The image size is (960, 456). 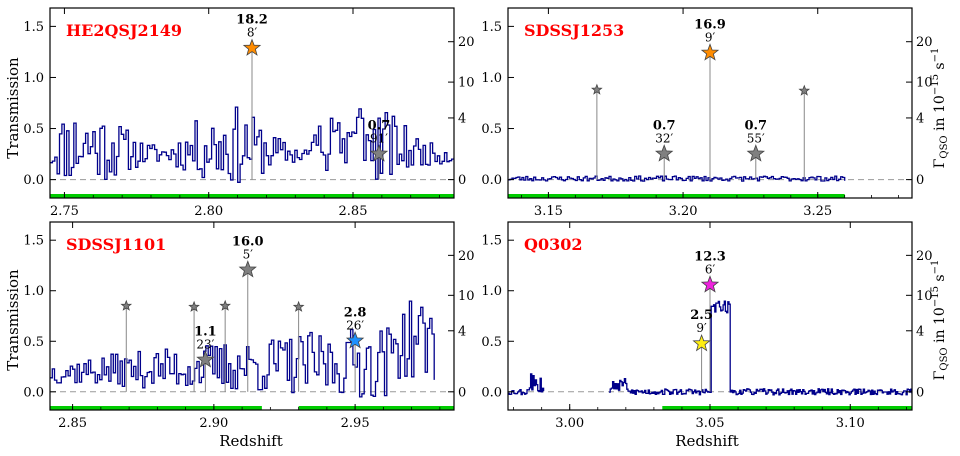 I want to click on x-tick-label: 3.20, so click(x=683, y=211).